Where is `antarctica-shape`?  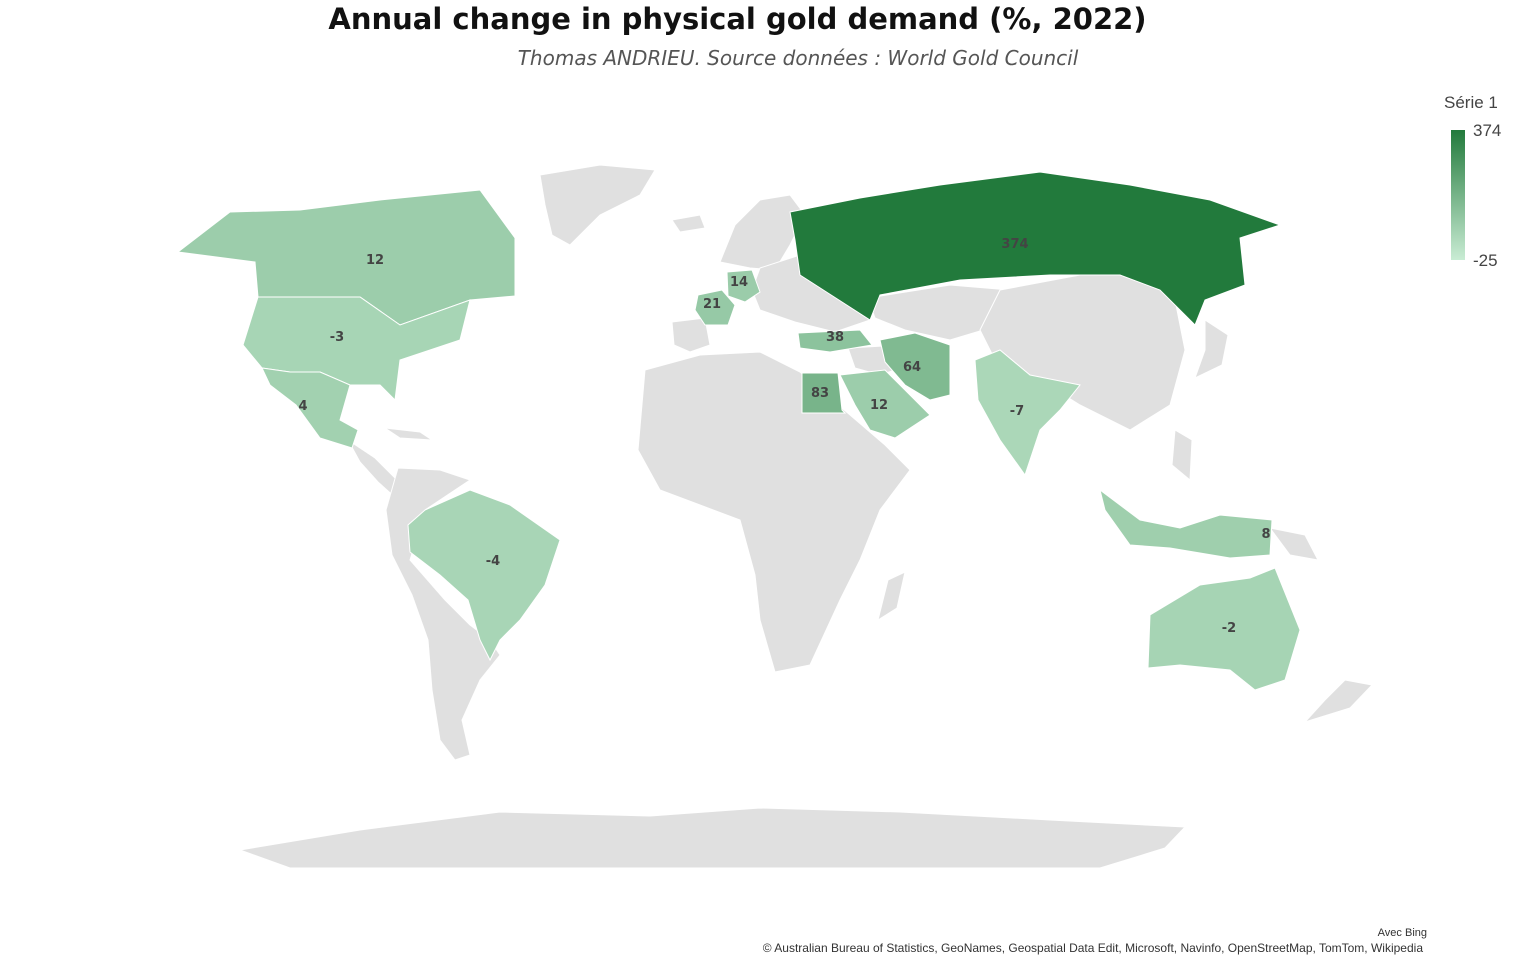
antarctica-shape is located at coordinates (712, 838).